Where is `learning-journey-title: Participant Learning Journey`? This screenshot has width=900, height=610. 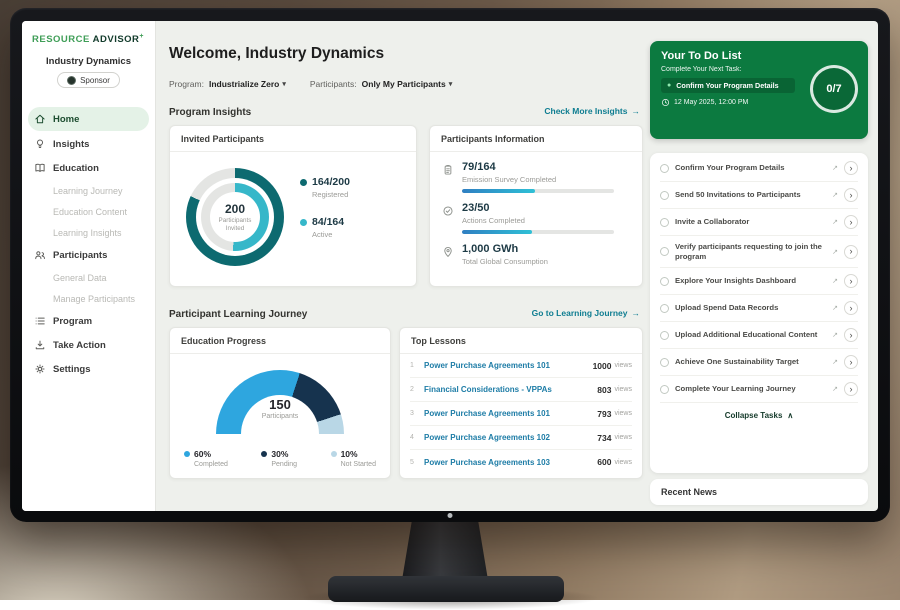 learning-journey-title: Participant Learning Journey is located at coordinates (238, 314).